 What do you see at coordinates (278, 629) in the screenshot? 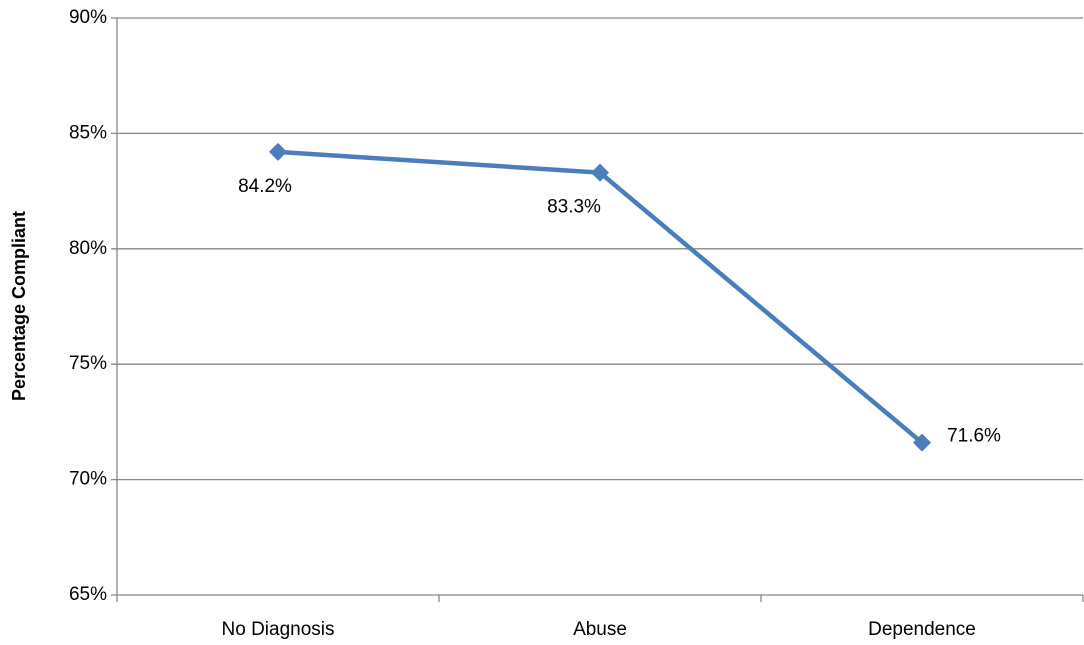
I see `x-tick-label: No Diagnosis` at bounding box center [278, 629].